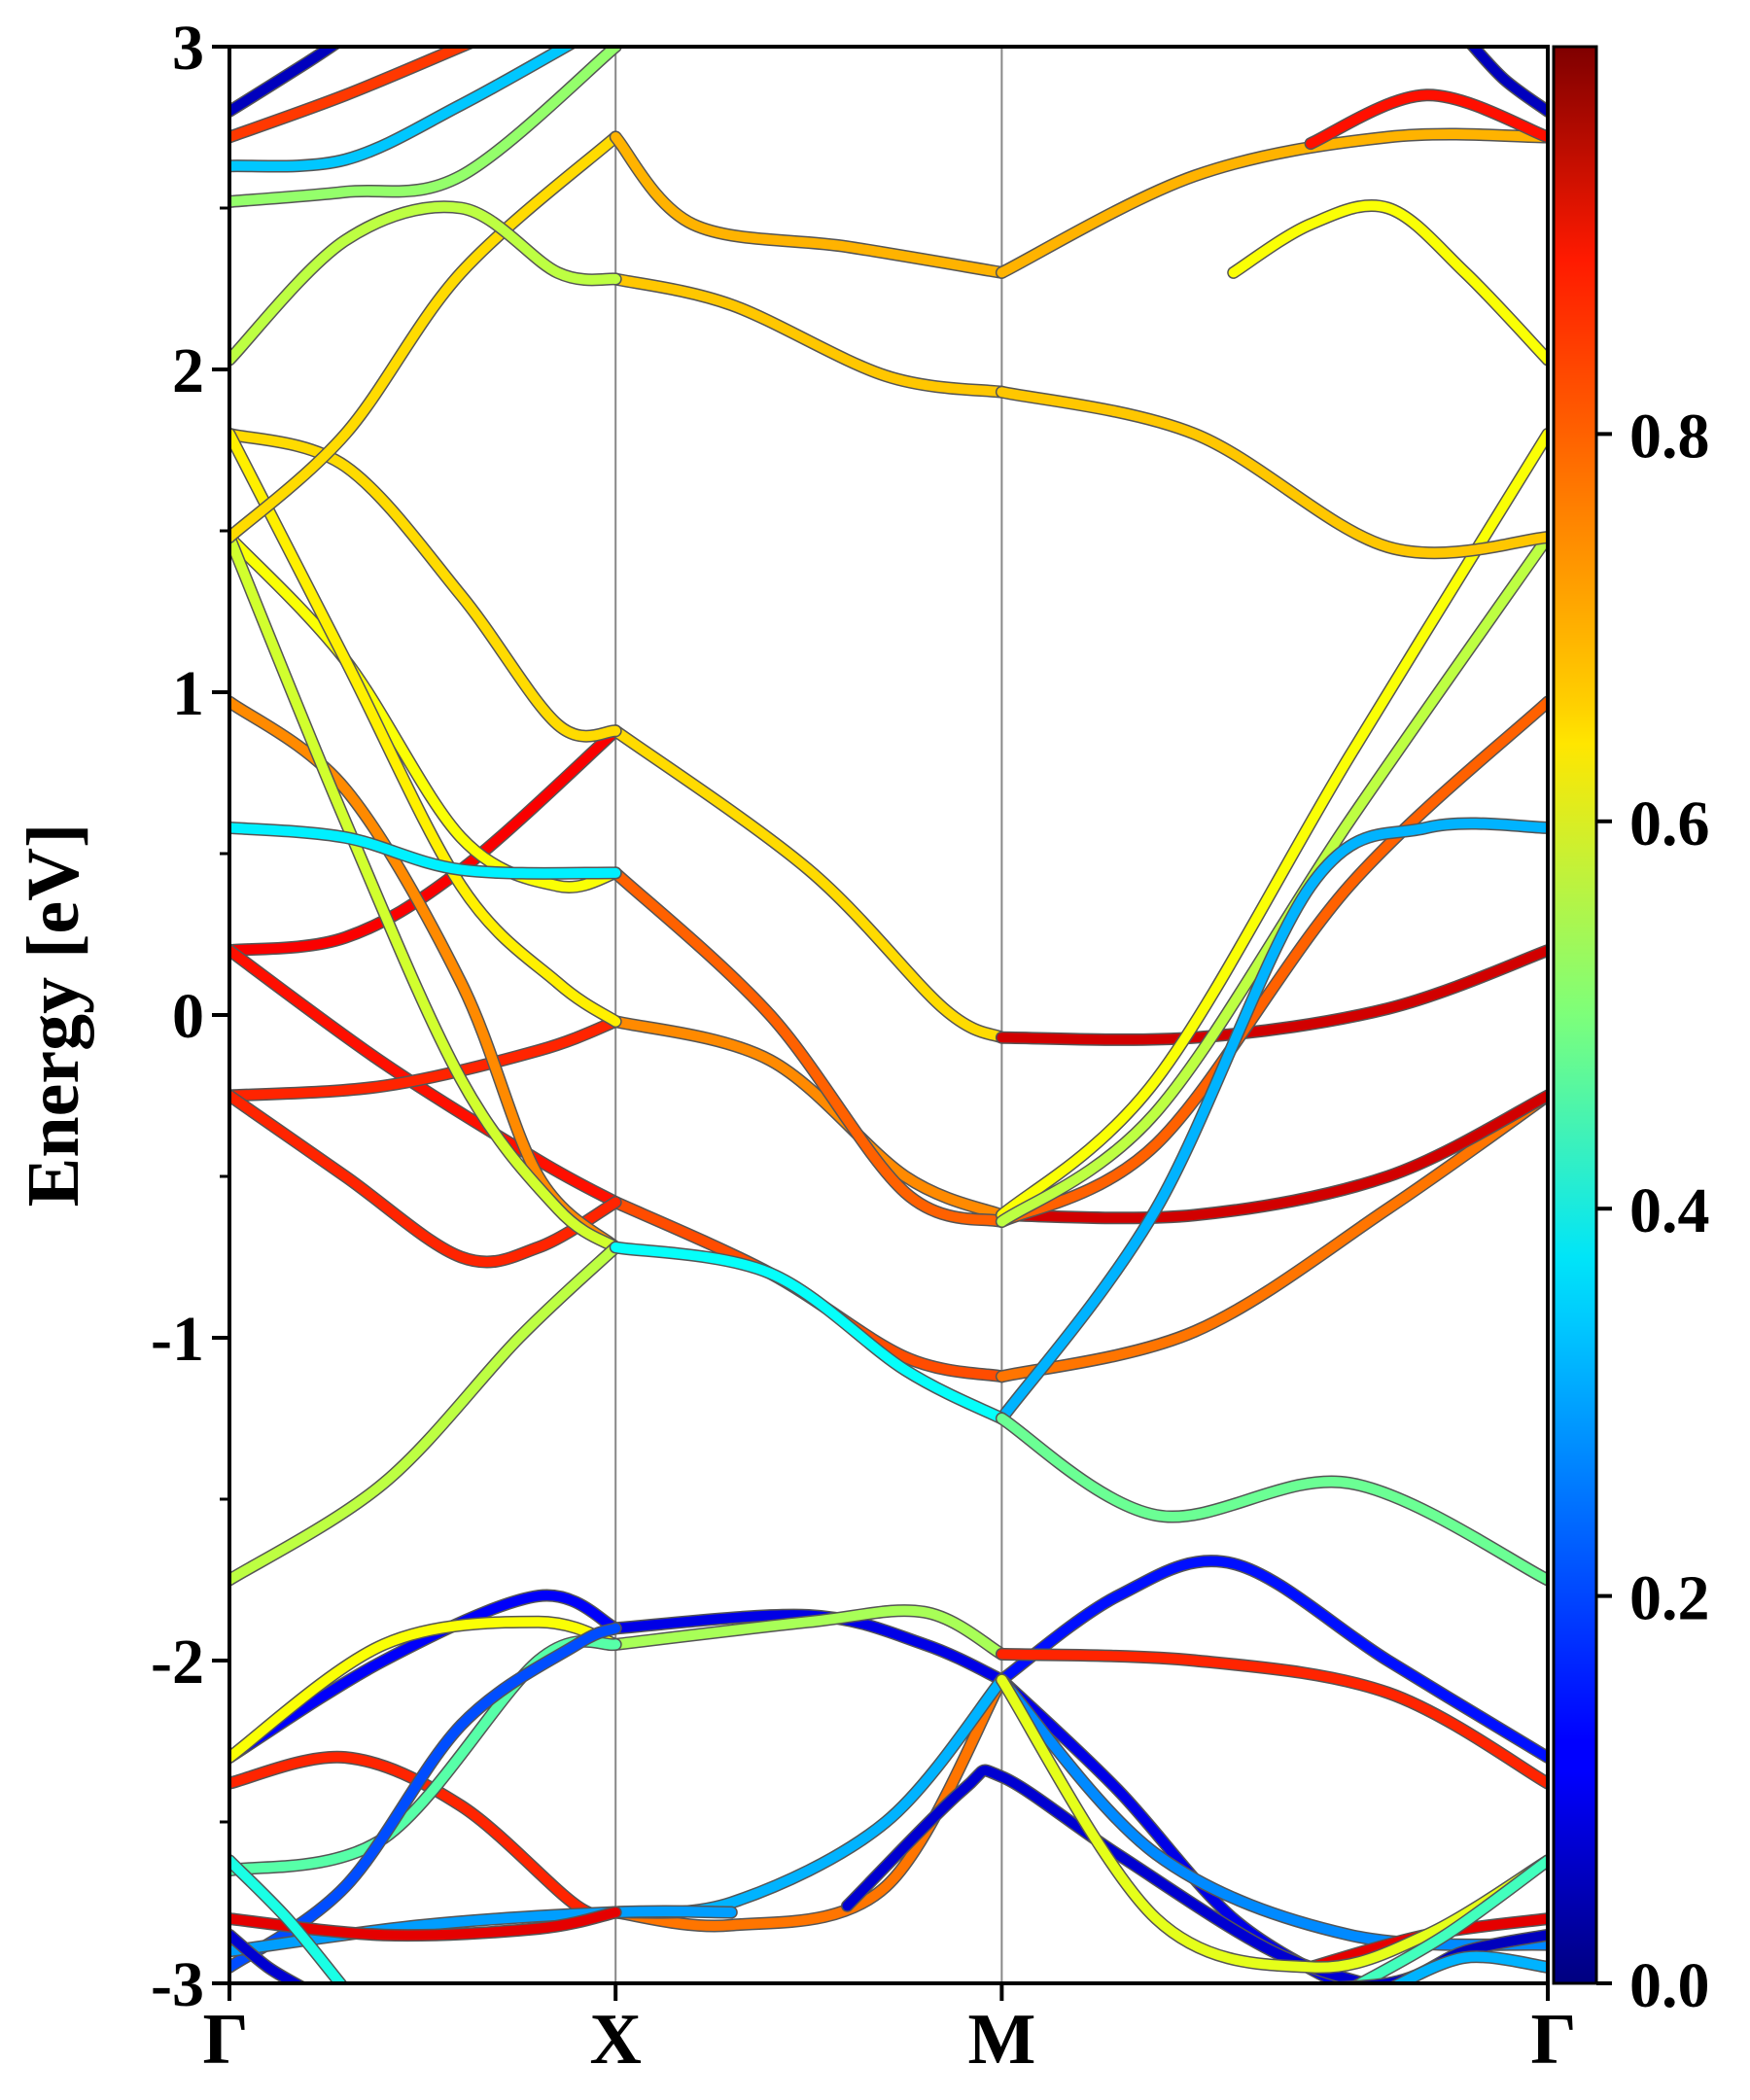 Image resolution: width=1750 pixels, height=2100 pixels. What do you see at coordinates (1575, 1015) in the screenshot?
I see `colorbar` at bounding box center [1575, 1015].